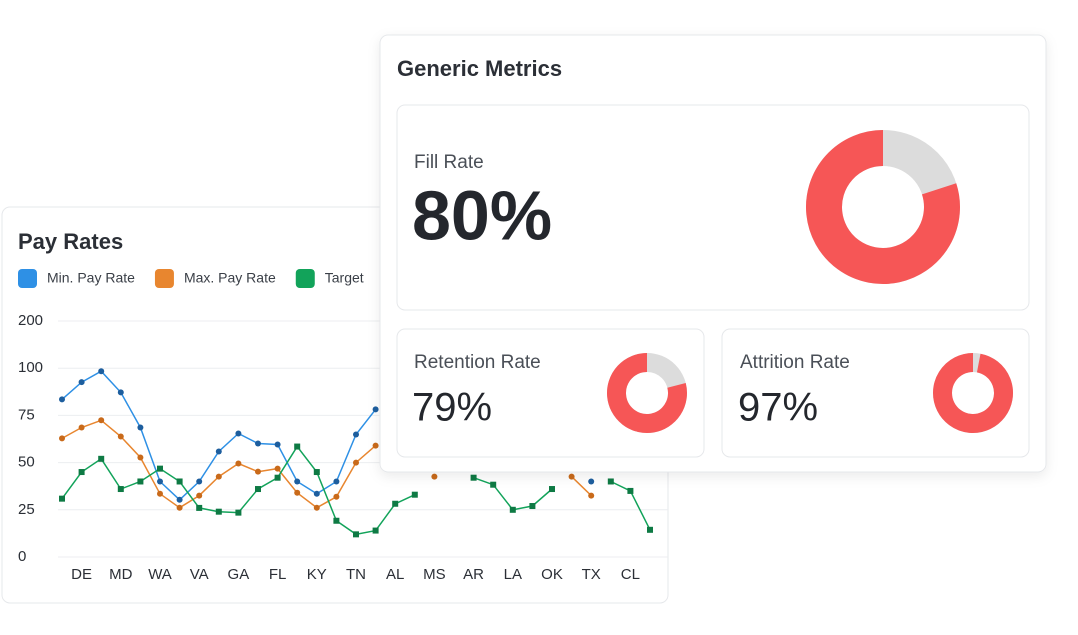 The width and height of the screenshot is (1078, 635). What do you see at coordinates (239, 574) in the screenshot?
I see `x-tick-label: GA` at bounding box center [239, 574].